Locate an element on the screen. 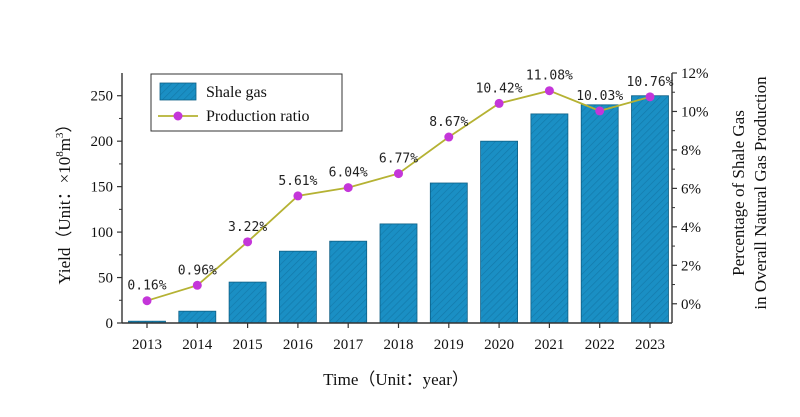 This screenshot has width=800, height=417. x-tick-label: 2022 is located at coordinates (600, 345).